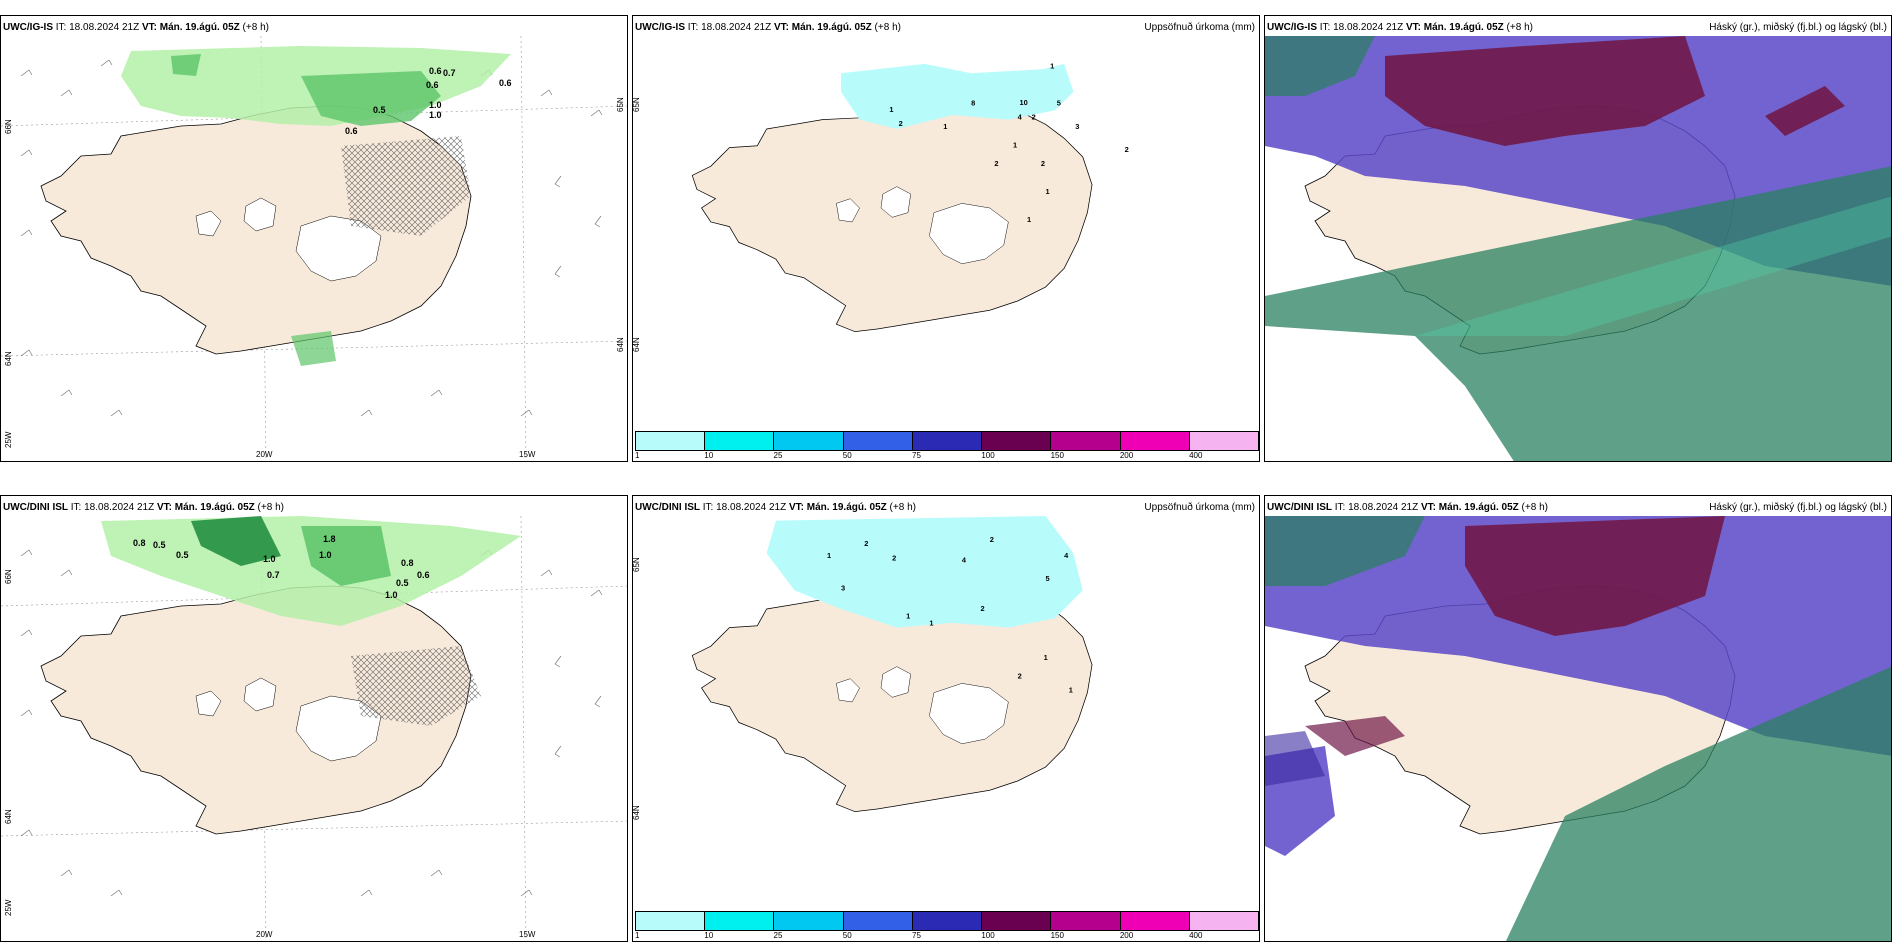 The image size is (1900, 950). What do you see at coordinates (847, 455) in the screenshot?
I see `colorbar-tick: 50` at bounding box center [847, 455].